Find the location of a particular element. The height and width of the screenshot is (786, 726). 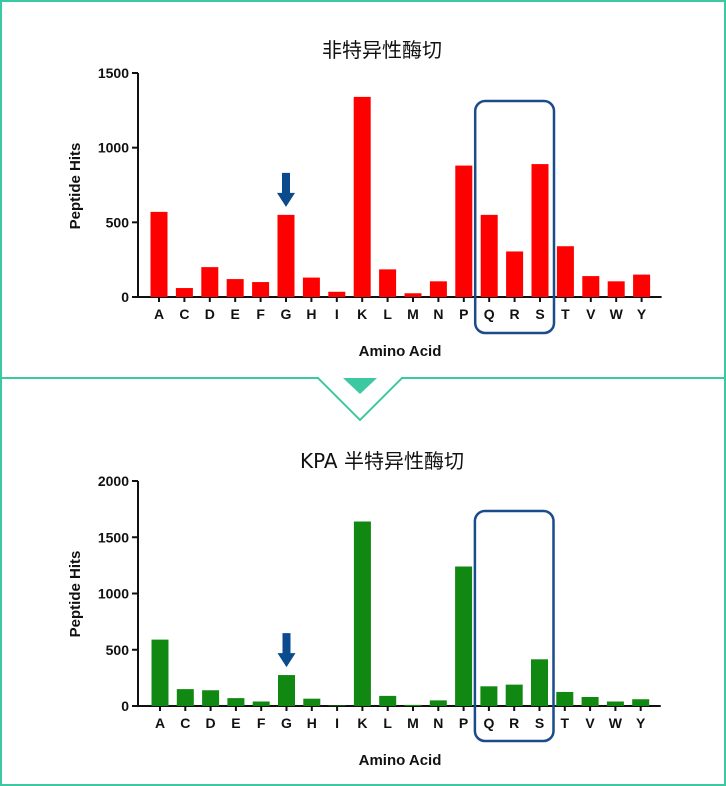

x-tick-label: S is located at coordinates (539, 723).